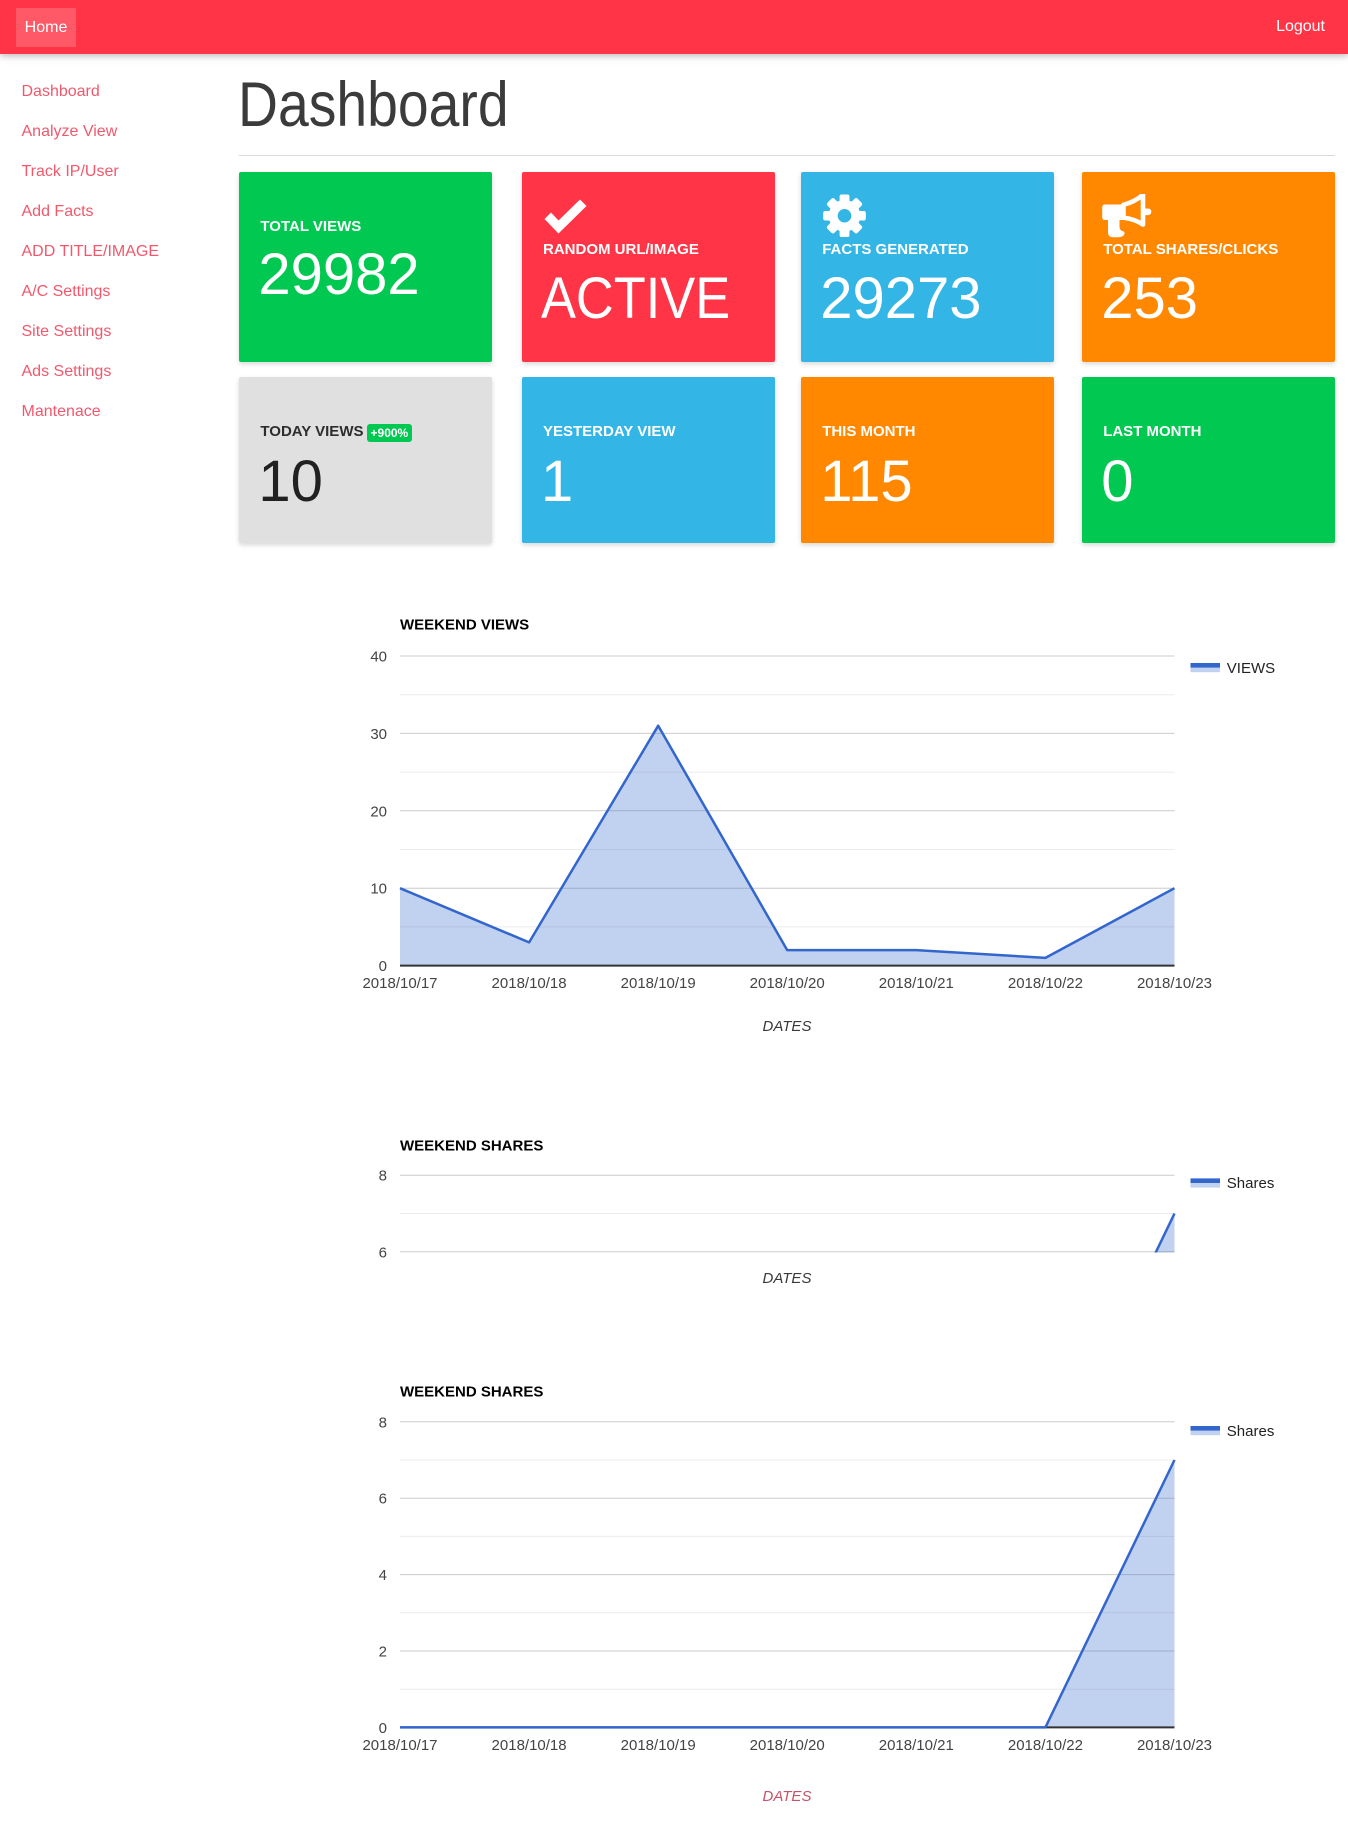 This screenshot has height=1838, width=1348. I want to click on svg-text: 20, so click(378, 811).